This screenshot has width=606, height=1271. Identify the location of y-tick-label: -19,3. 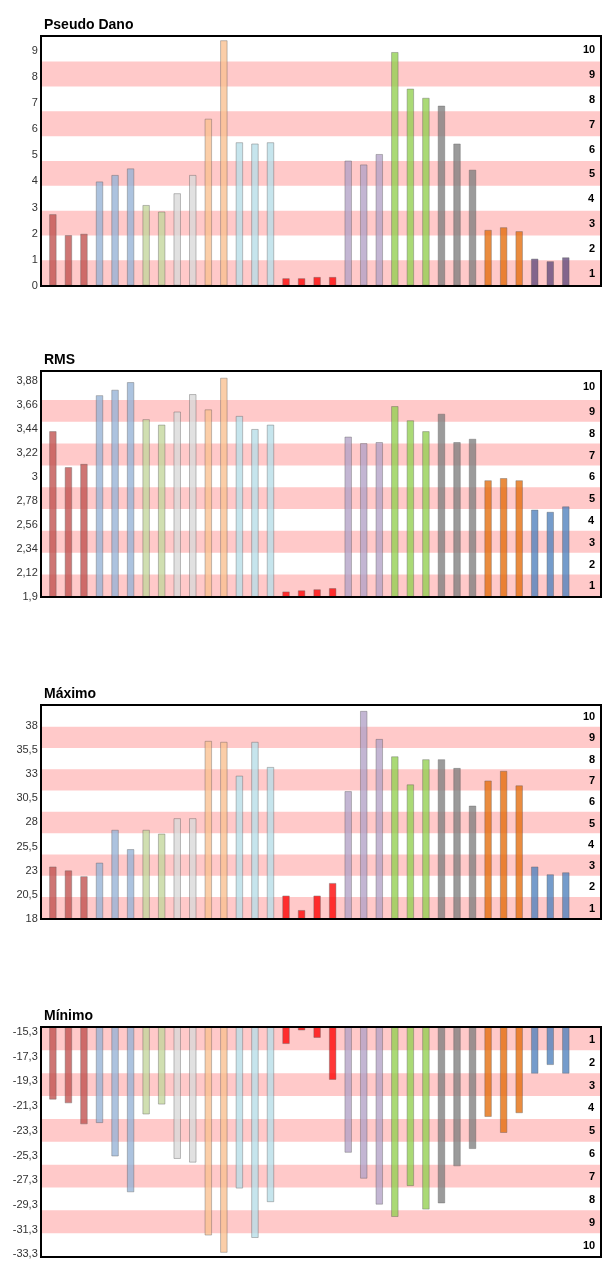
(25, 1080).